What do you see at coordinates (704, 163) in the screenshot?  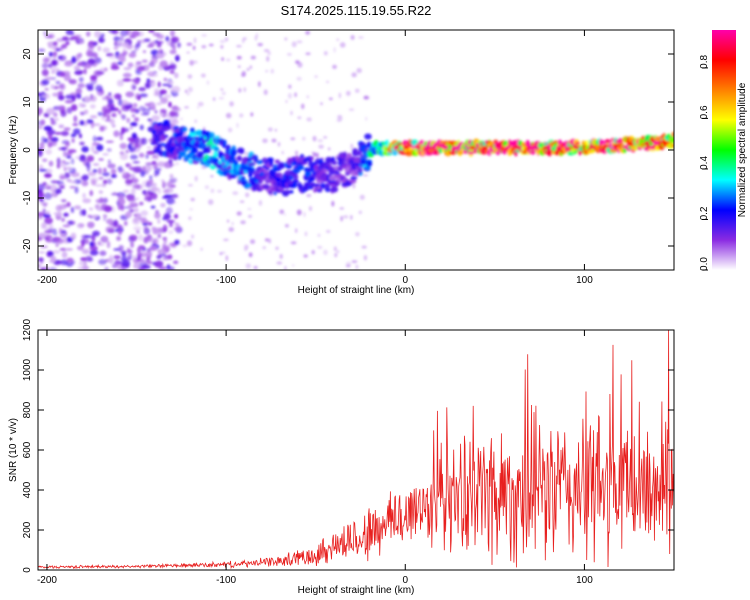 I see `colorbar-ticks: 0.0 0.2 0.4 0.6 0.8` at bounding box center [704, 163].